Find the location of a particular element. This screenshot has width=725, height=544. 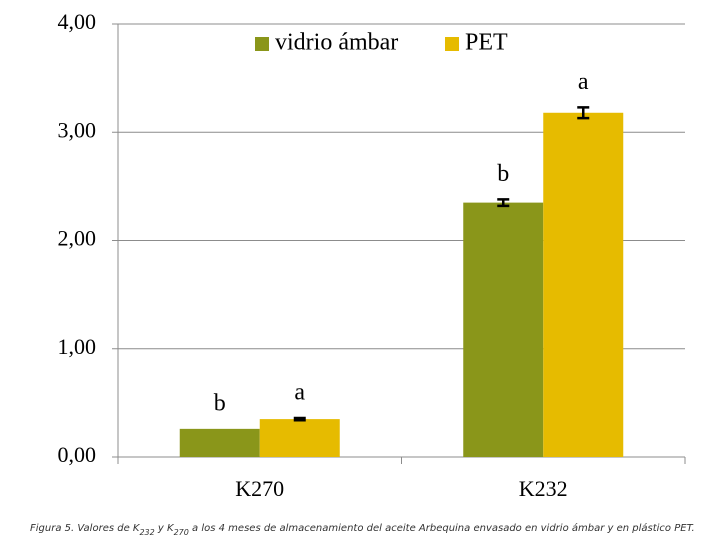

caption-subscript: 270 is located at coordinates (181, 532).